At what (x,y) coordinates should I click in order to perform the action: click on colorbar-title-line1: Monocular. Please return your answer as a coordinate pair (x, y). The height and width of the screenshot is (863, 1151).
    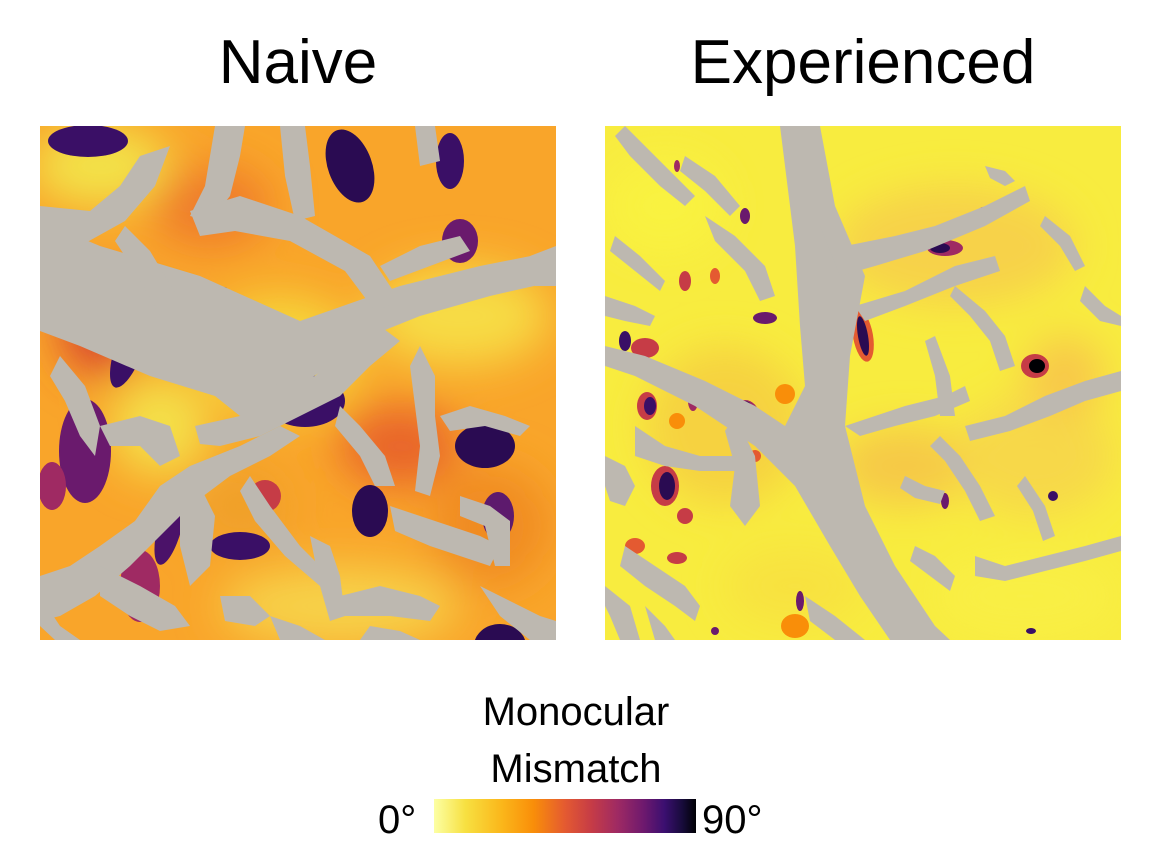
    Looking at the image, I should click on (576, 712).